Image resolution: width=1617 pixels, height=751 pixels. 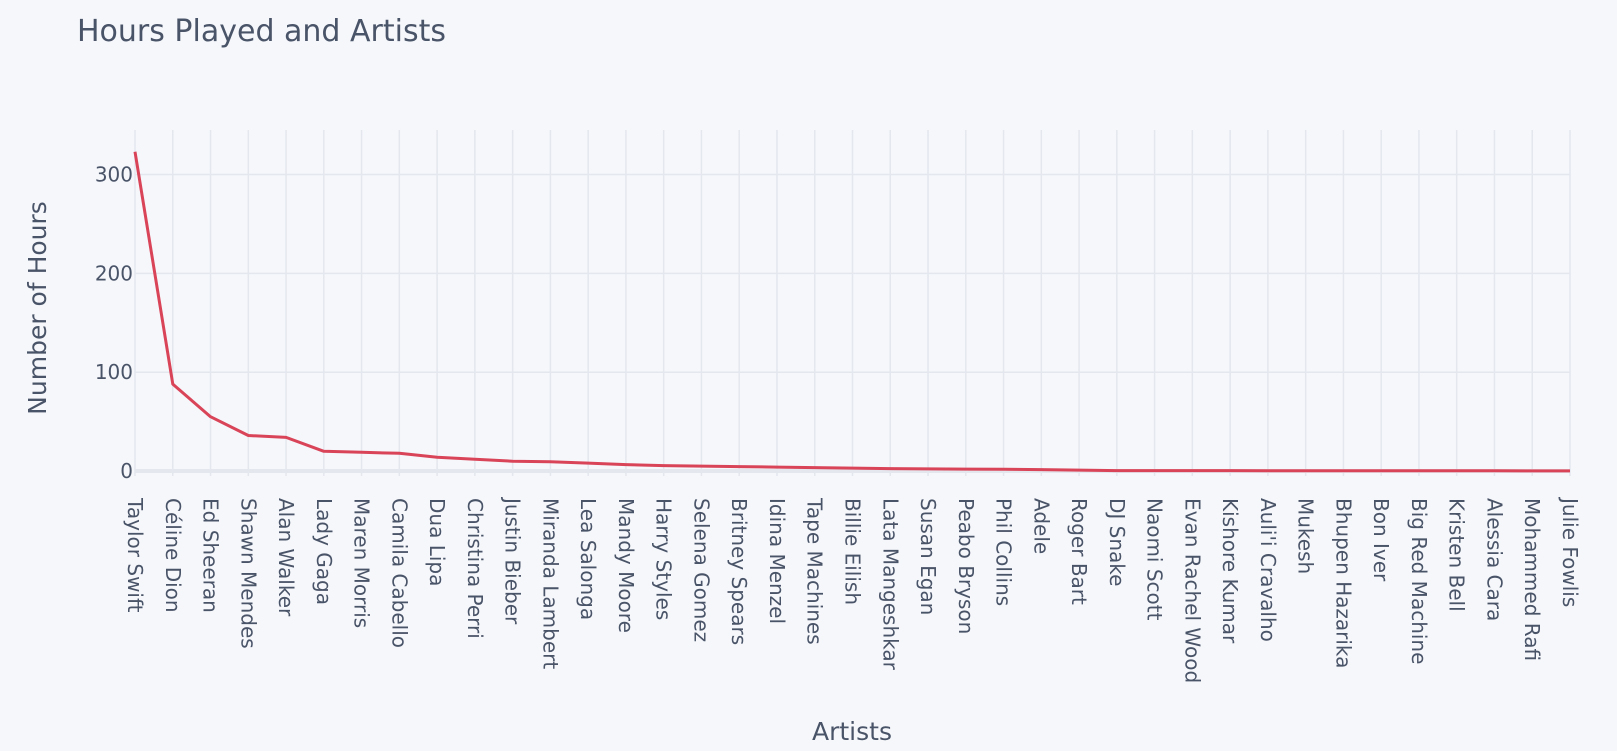 What do you see at coordinates (135, 555) in the screenshot?
I see `x-tick-label: Taylor Swift` at bounding box center [135, 555].